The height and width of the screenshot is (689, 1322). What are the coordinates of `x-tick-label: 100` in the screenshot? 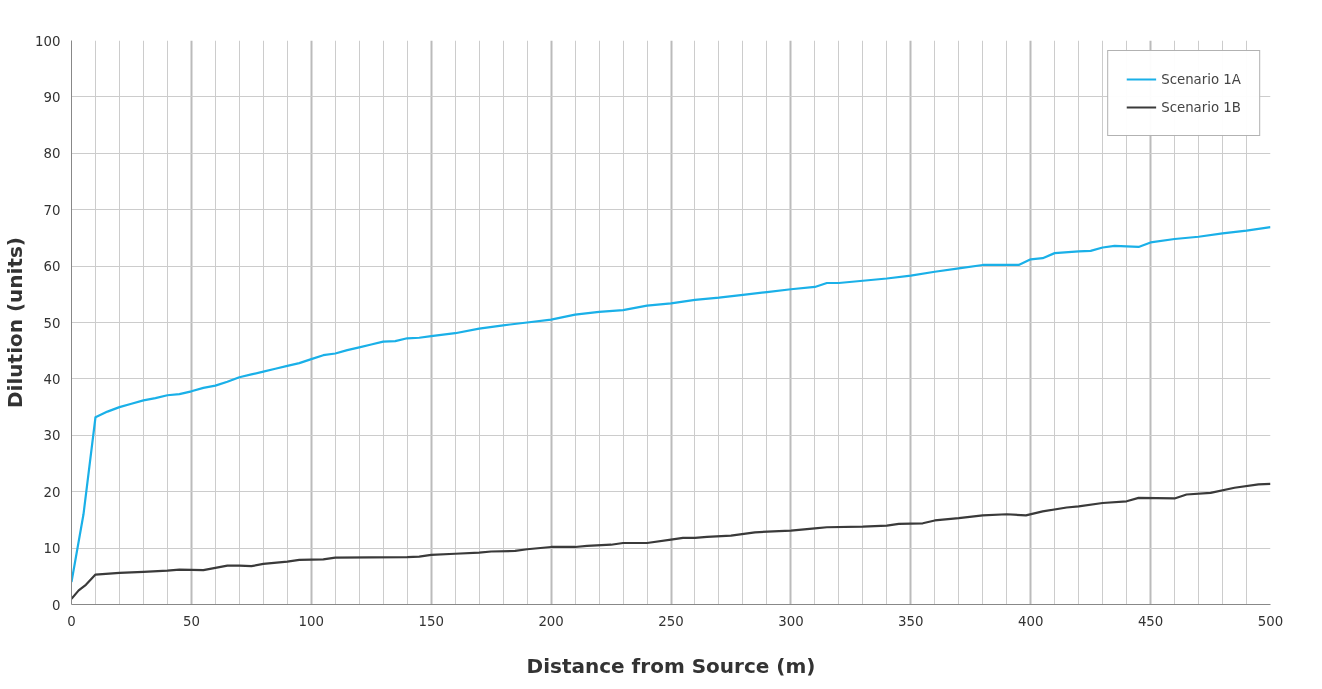 It's located at (311, 621).